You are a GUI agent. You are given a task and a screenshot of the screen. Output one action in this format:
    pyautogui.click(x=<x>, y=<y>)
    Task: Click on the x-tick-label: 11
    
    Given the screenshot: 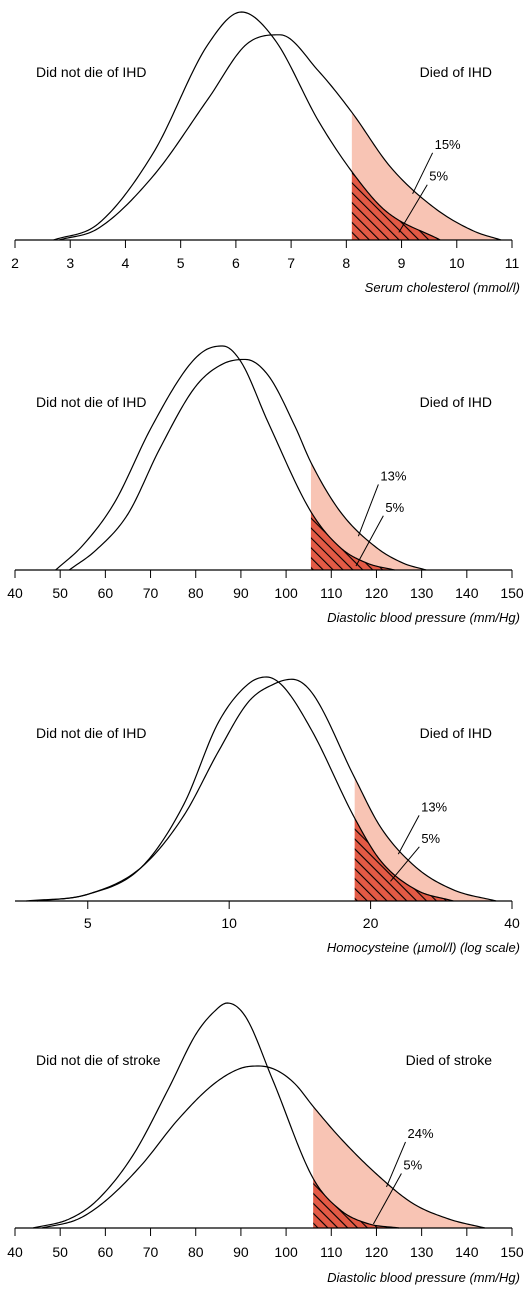 What is the action you would take?
    pyautogui.click(x=512, y=263)
    